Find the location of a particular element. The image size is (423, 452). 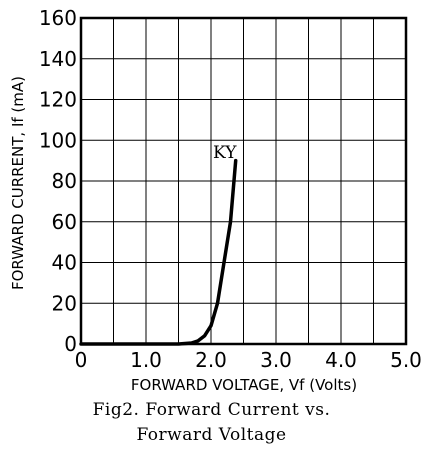

y-tick-labels: 0 20 40 60 80 100 120 140 160 is located at coordinates (58, 181).